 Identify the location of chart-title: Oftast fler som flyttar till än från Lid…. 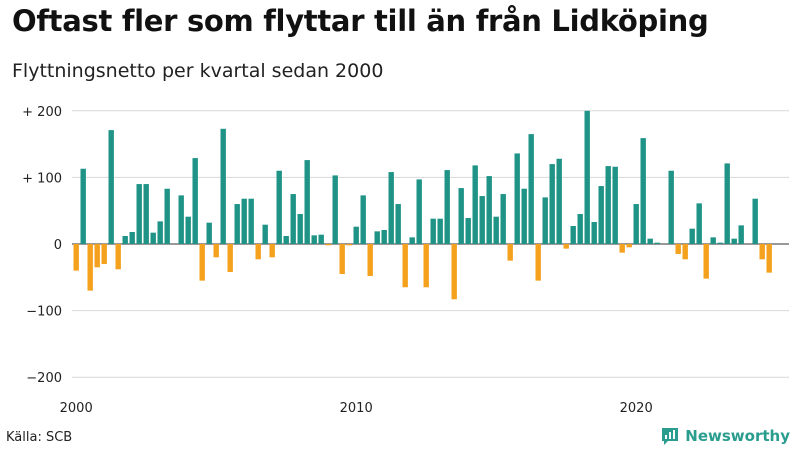
(360, 21).